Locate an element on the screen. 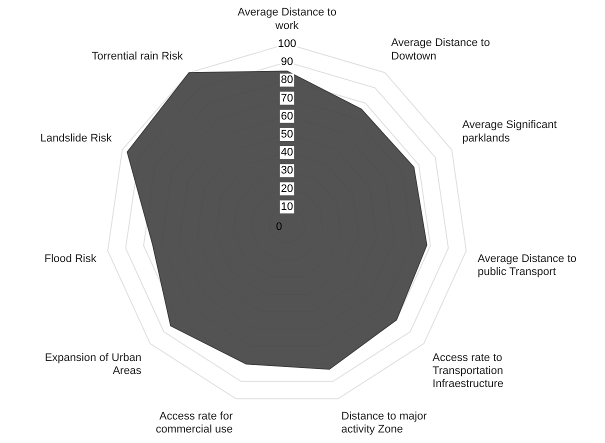  y-tick-label: 0 is located at coordinates (279, 227).